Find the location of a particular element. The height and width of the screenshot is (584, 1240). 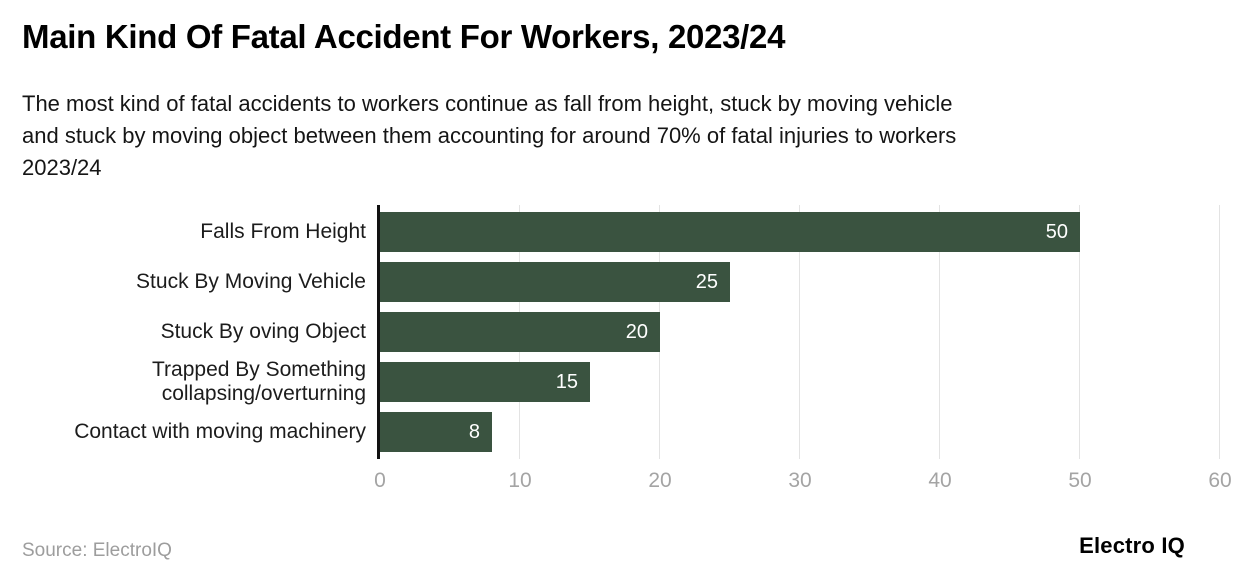

x-tick-label: 50 is located at coordinates (1080, 480).